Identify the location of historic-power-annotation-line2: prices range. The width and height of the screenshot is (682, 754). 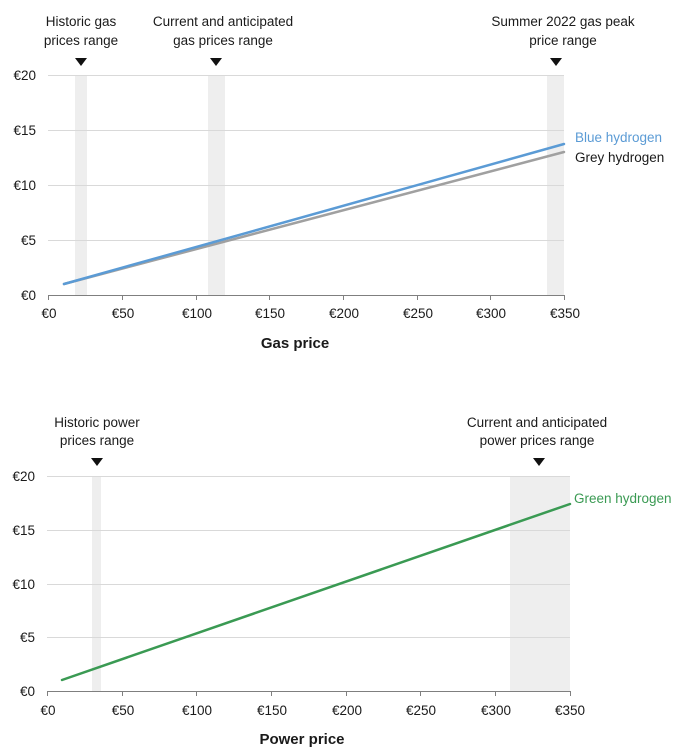
(97, 440).